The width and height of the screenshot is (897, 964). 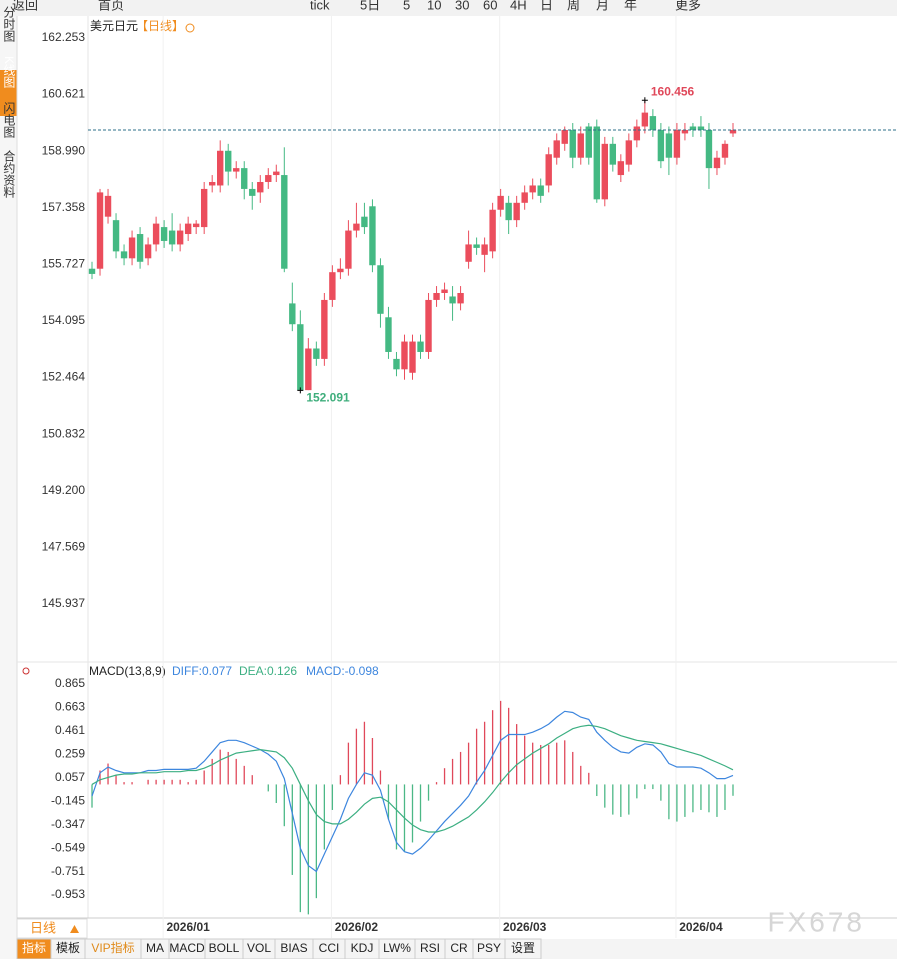 I want to click on chart-subtitle: 【日线】, so click(x=160, y=26).